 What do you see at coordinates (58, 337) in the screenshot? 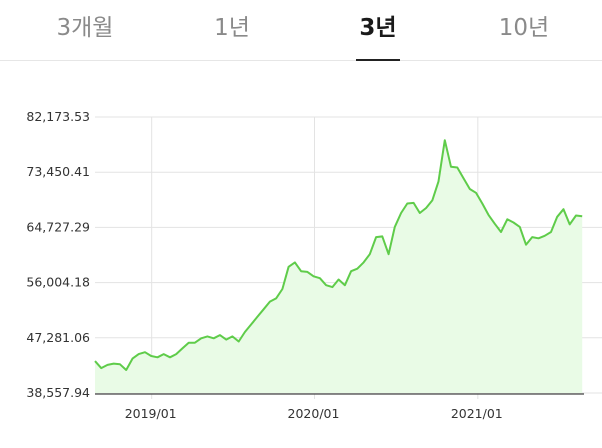
I see `y-tick-label: 47,281.06` at bounding box center [58, 337].